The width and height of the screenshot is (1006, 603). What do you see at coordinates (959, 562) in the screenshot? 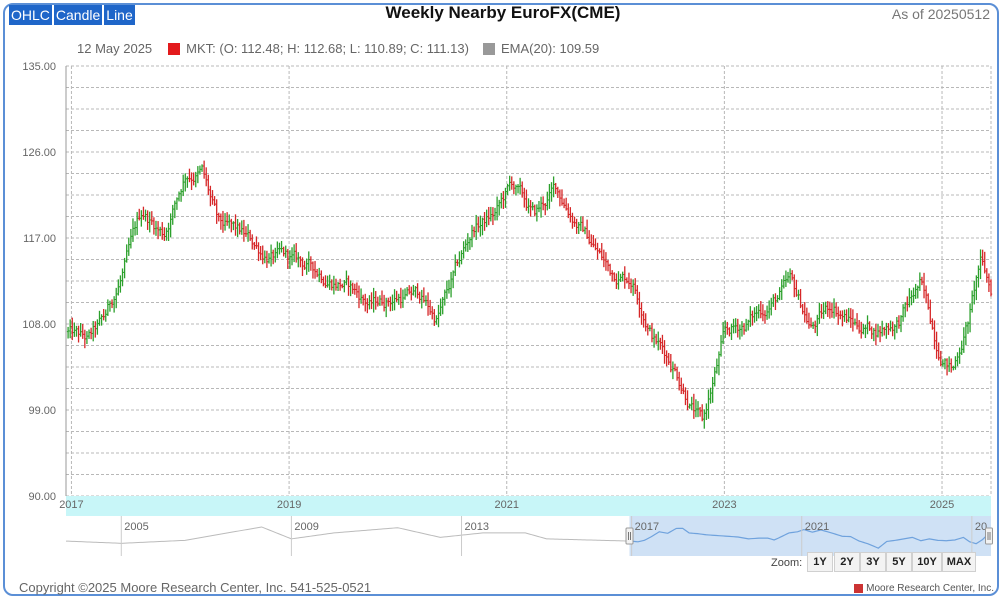
I see `zoom-max-button: MAX` at bounding box center [959, 562].